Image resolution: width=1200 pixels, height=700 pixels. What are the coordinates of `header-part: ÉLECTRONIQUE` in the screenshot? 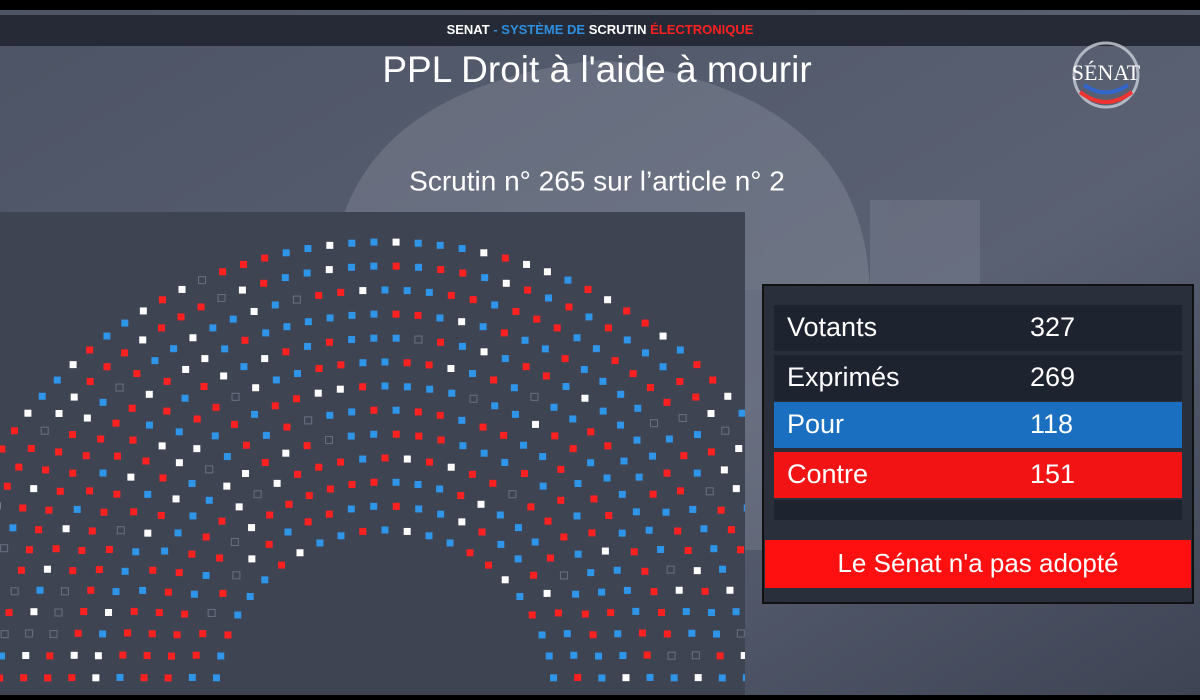 It's located at (702, 29).